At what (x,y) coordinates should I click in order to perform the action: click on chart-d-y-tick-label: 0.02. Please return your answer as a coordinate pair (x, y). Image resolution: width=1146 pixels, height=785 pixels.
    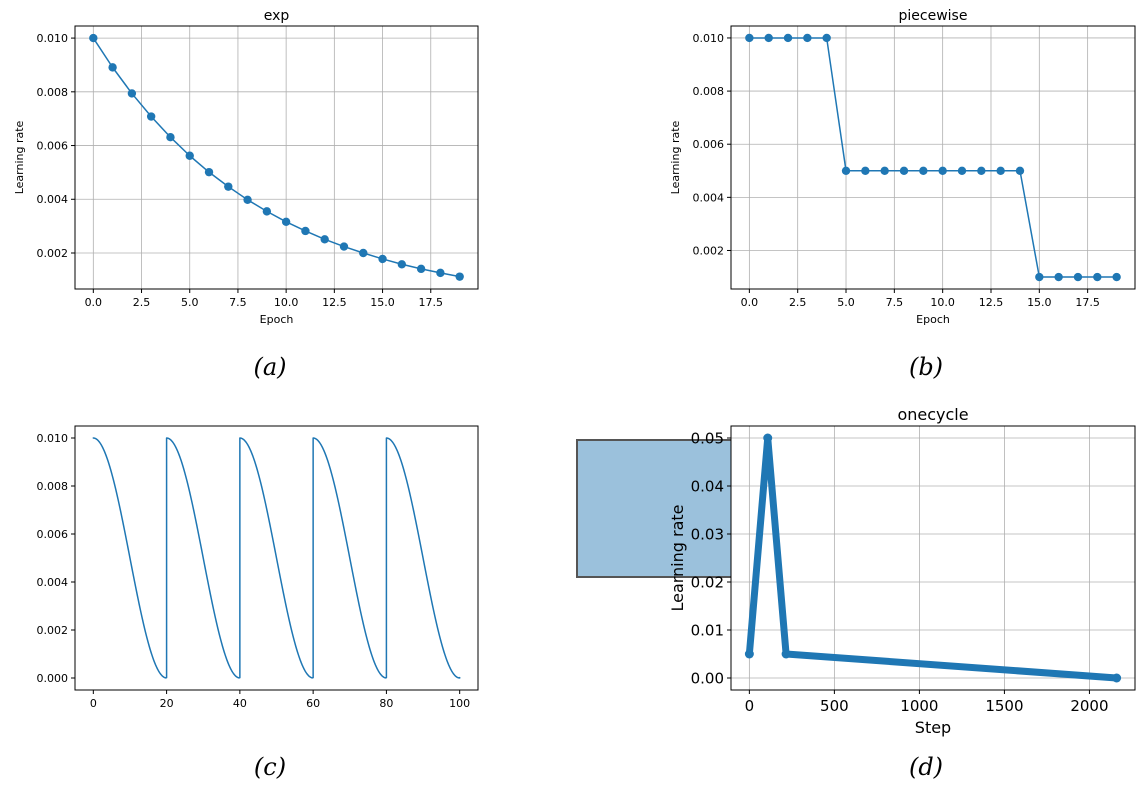
    Looking at the image, I should click on (707, 582).